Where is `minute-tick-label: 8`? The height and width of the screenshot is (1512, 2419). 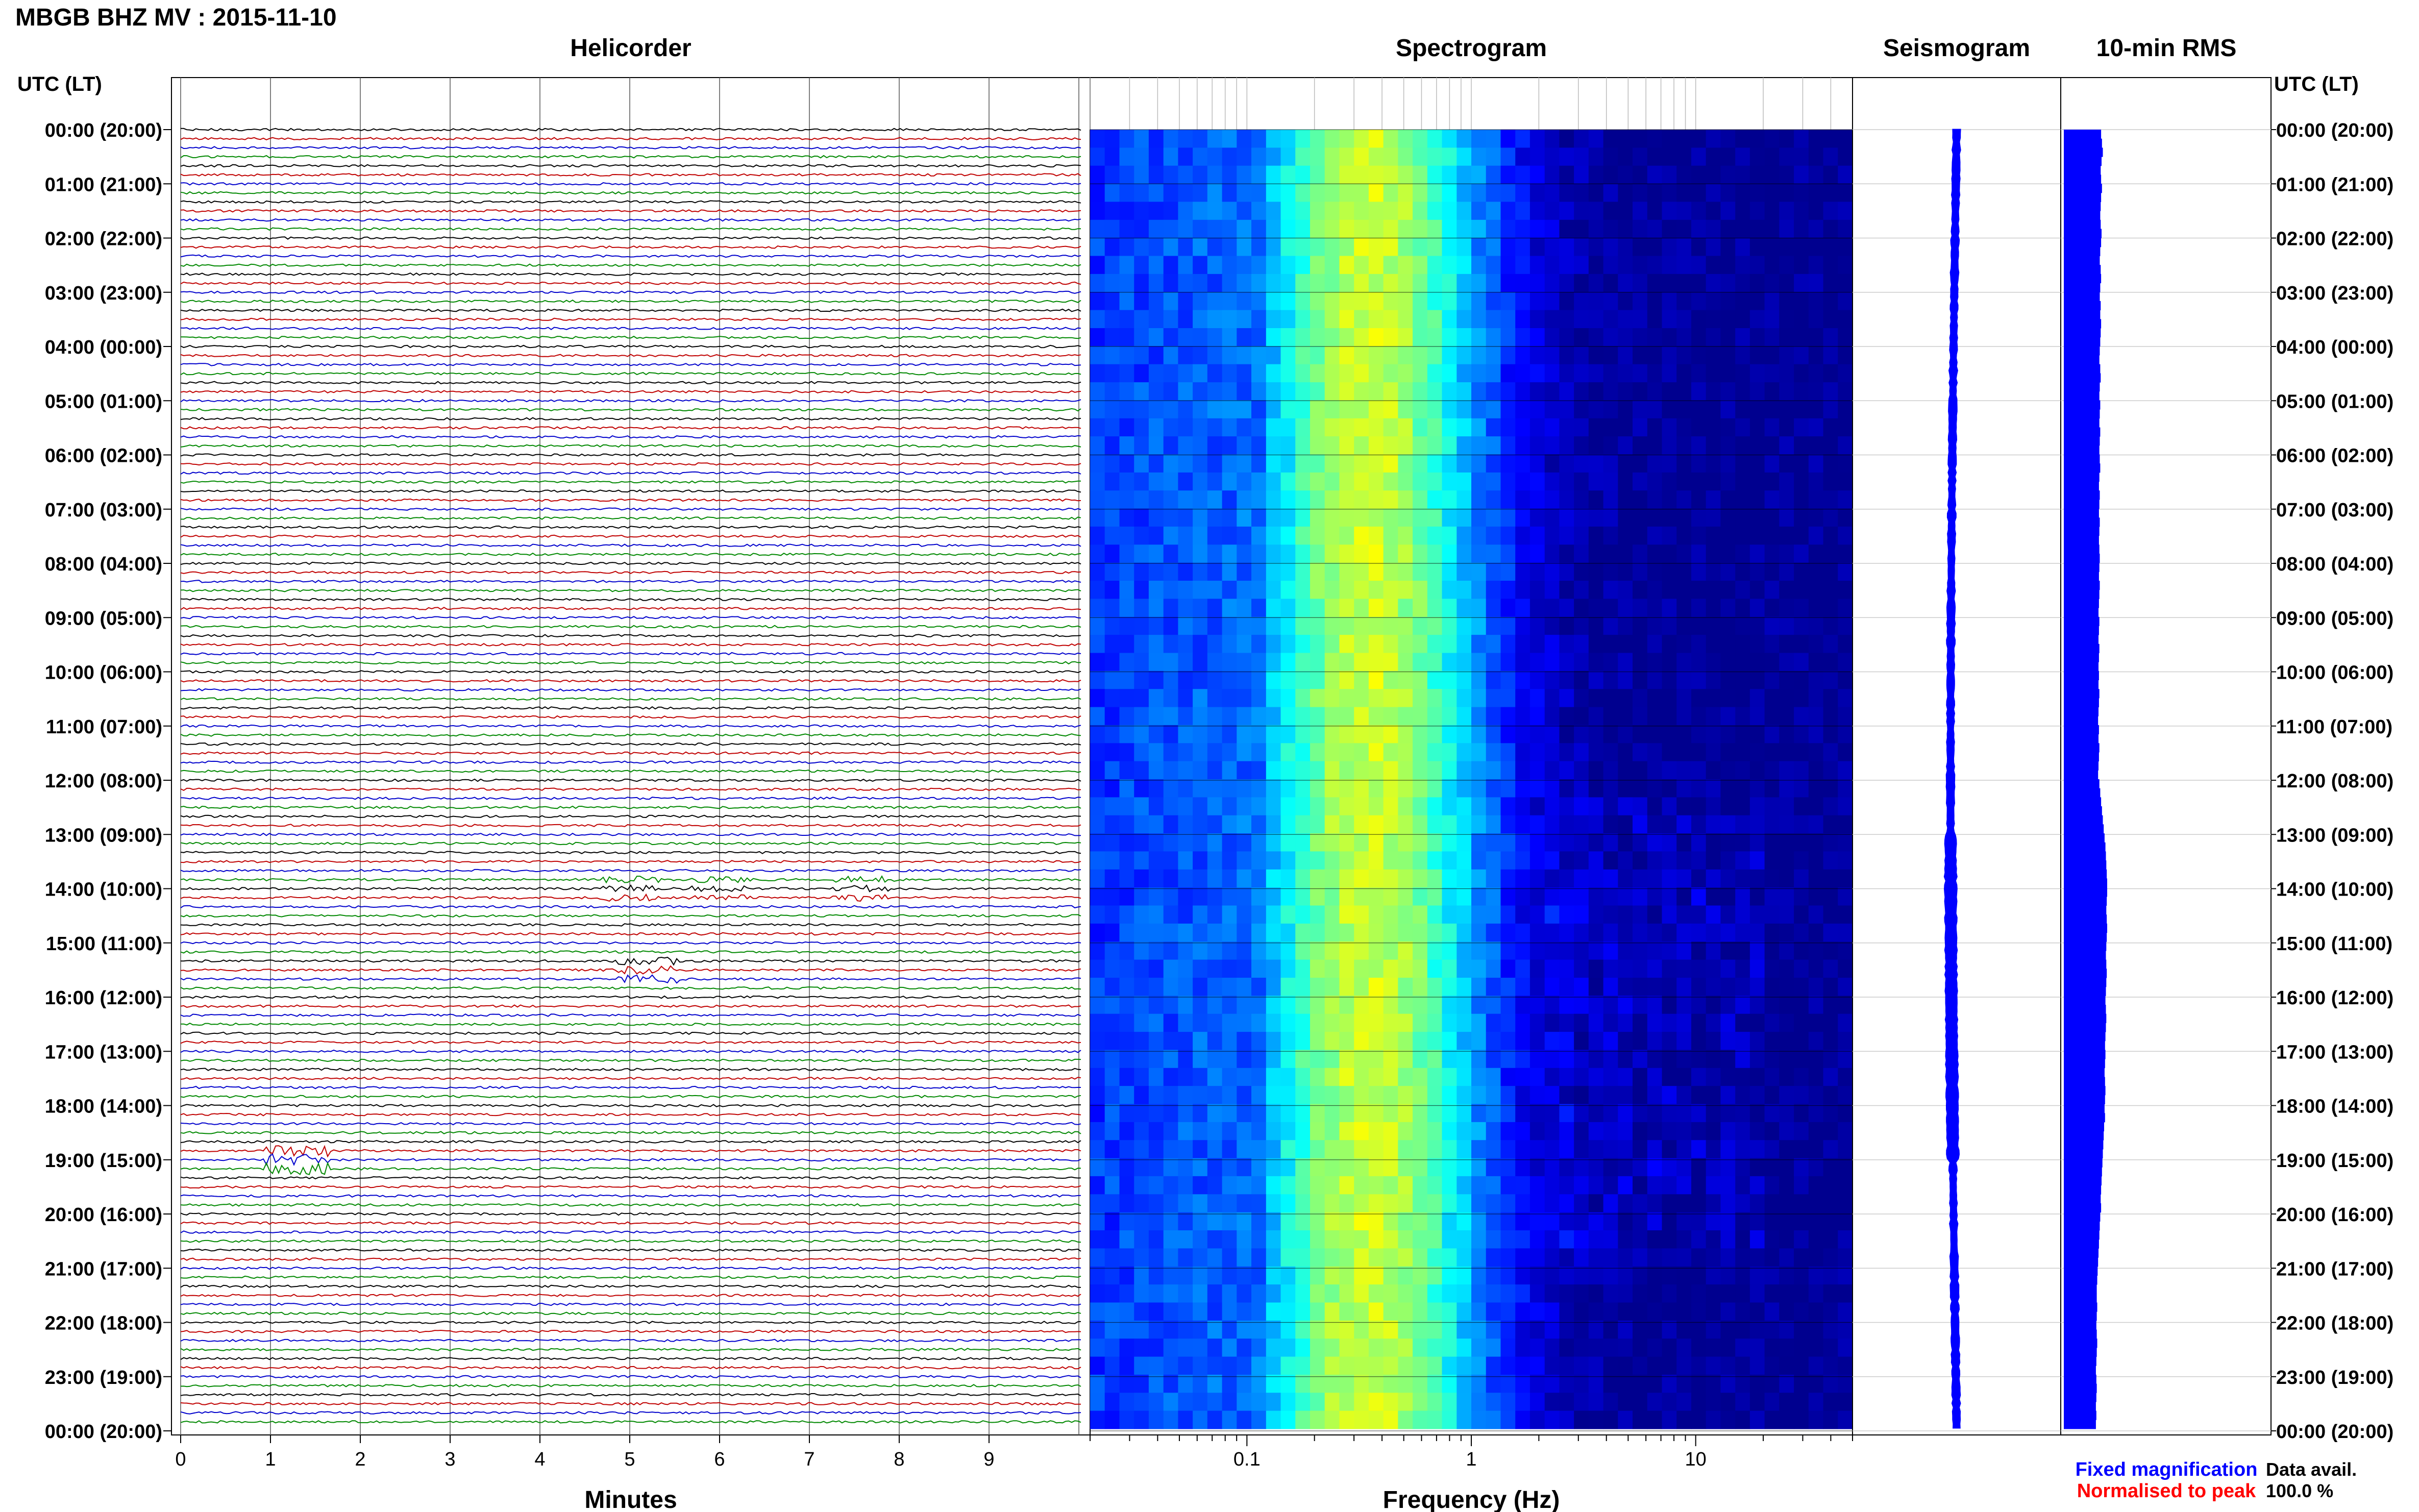 minute-tick-label: 8 is located at coordinates (899, 1459).